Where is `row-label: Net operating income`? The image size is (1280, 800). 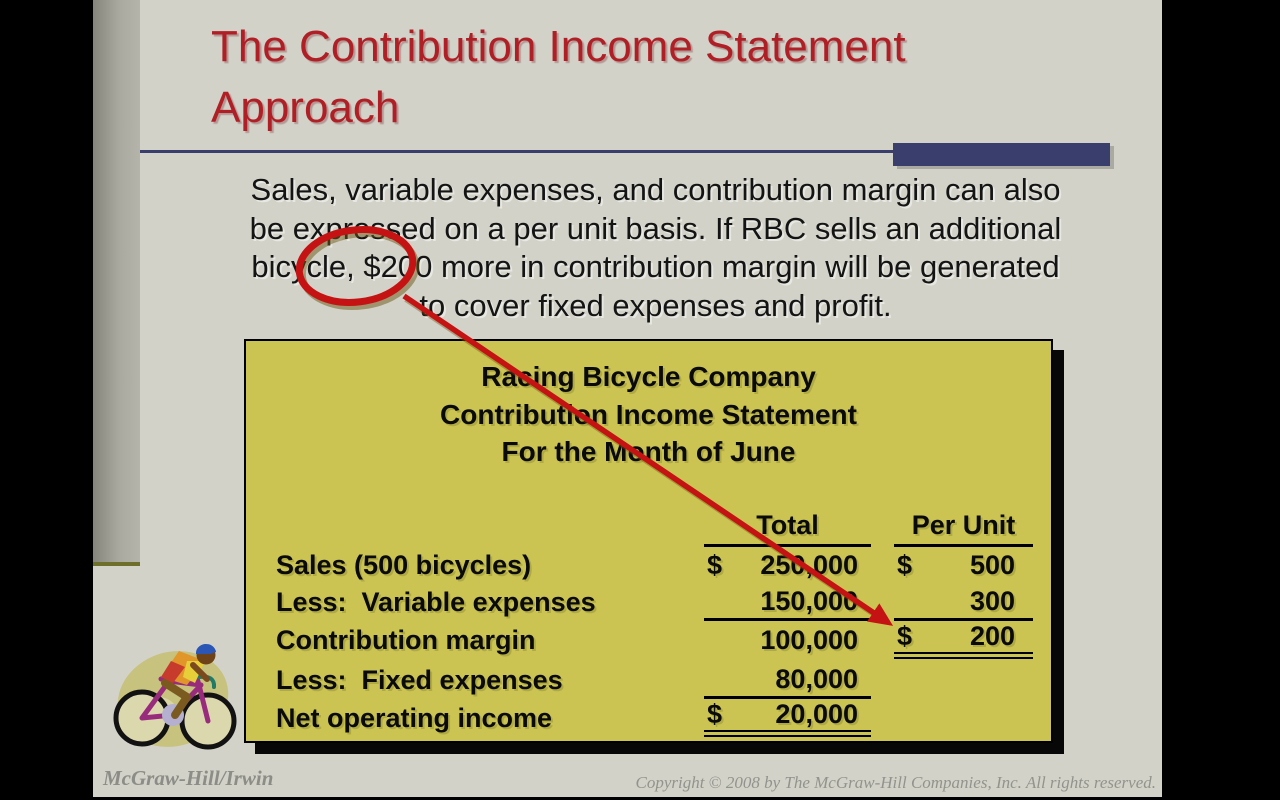
row-label: Net operating income is located at coordinates (414, 717).